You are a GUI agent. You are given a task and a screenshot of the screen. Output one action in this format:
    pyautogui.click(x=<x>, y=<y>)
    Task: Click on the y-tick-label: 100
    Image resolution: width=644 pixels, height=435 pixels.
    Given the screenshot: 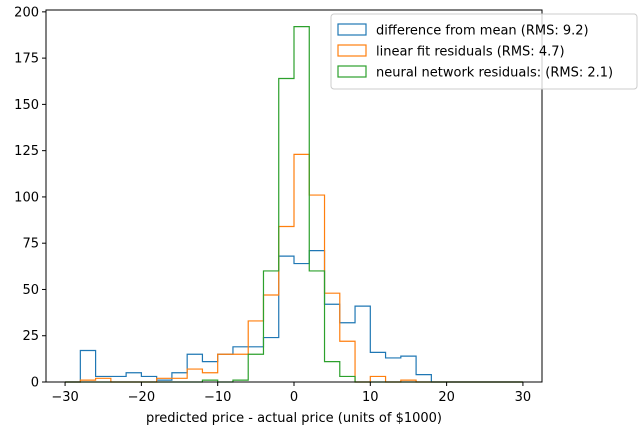 What is the action you would take?
    pyautogui.click(x=26, y=197)
    